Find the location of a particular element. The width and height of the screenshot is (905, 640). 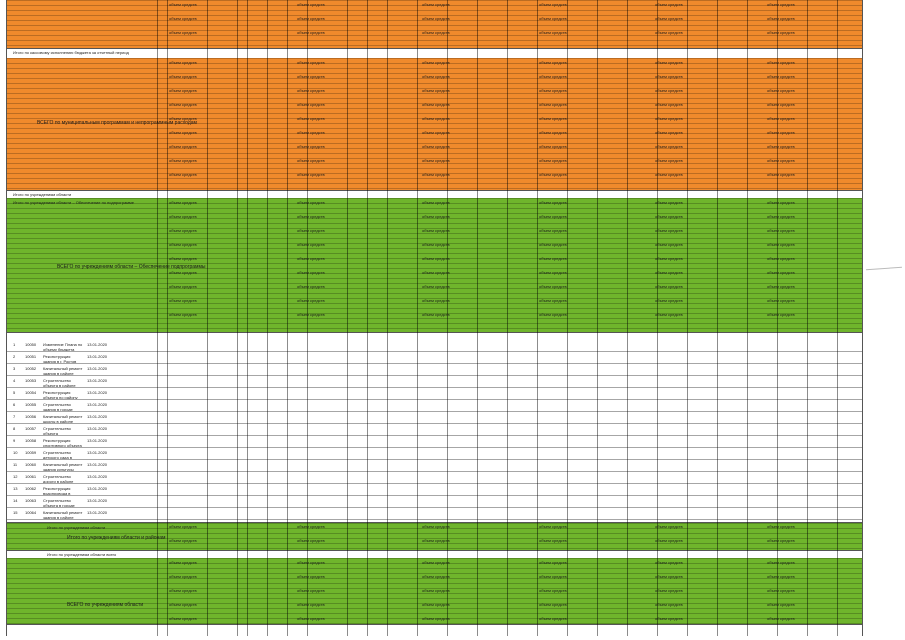

row-code: 10056 is located at coordinates (31, 416).